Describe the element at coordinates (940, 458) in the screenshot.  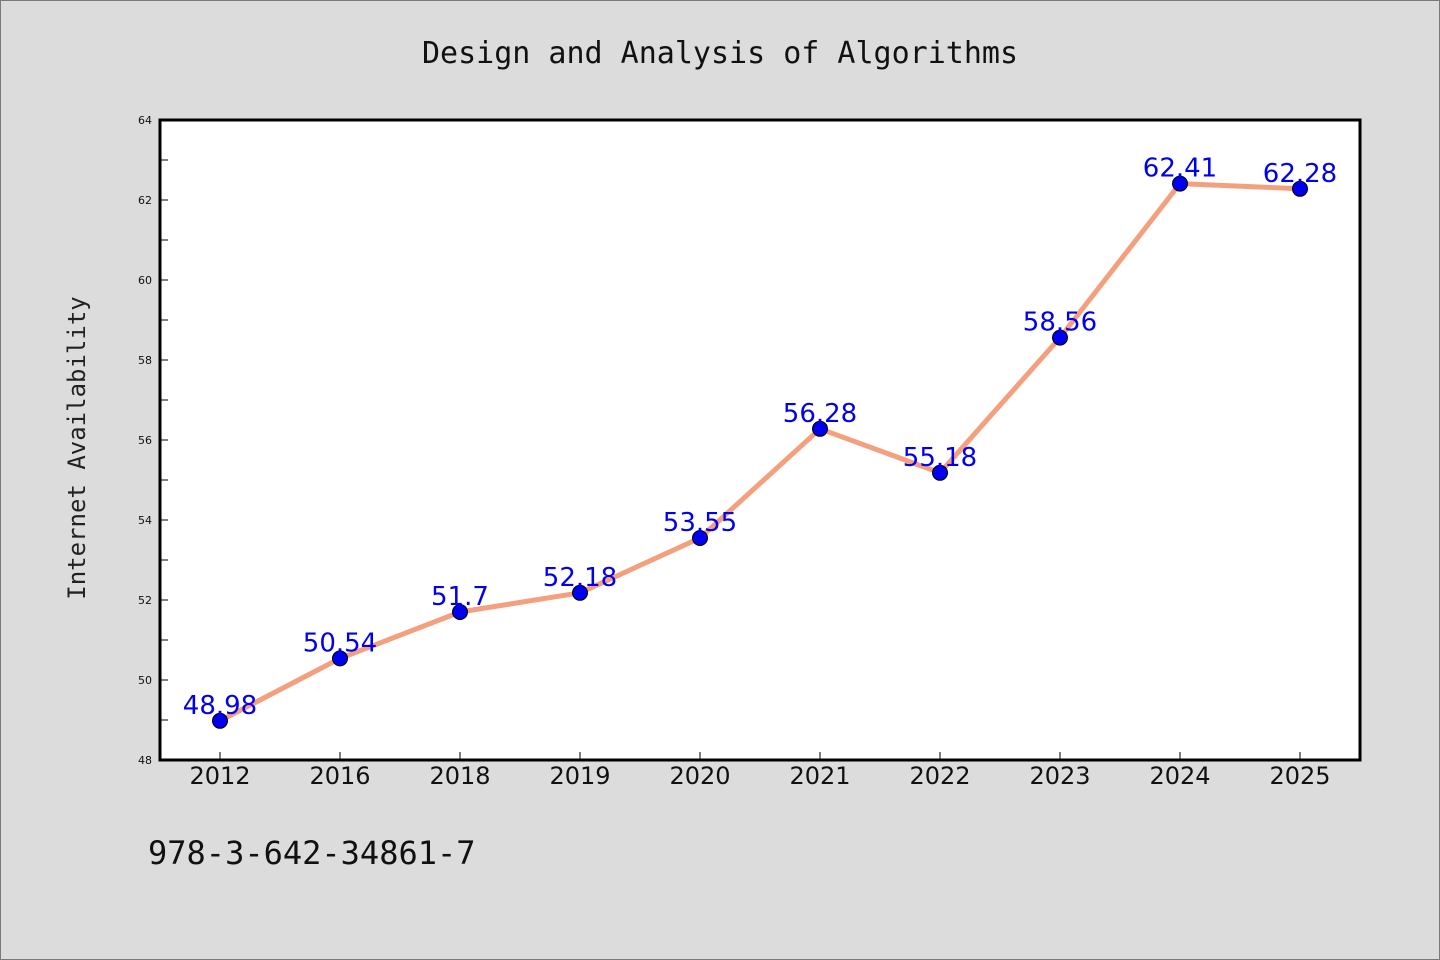
I see `data-label: 55.18` at that location.